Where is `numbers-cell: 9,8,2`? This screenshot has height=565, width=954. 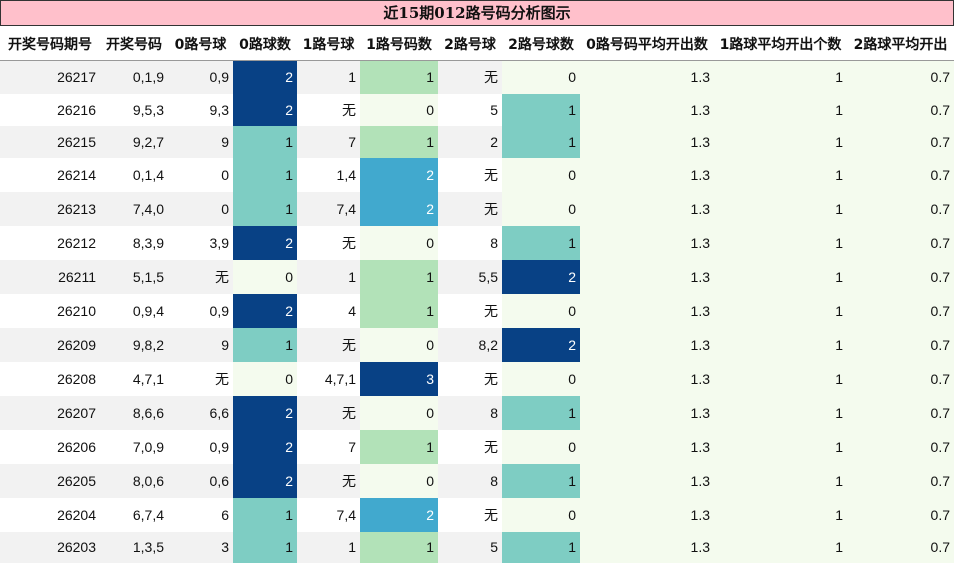
numbers-cell: 9,8,2 is located at coordinates (134, 344).